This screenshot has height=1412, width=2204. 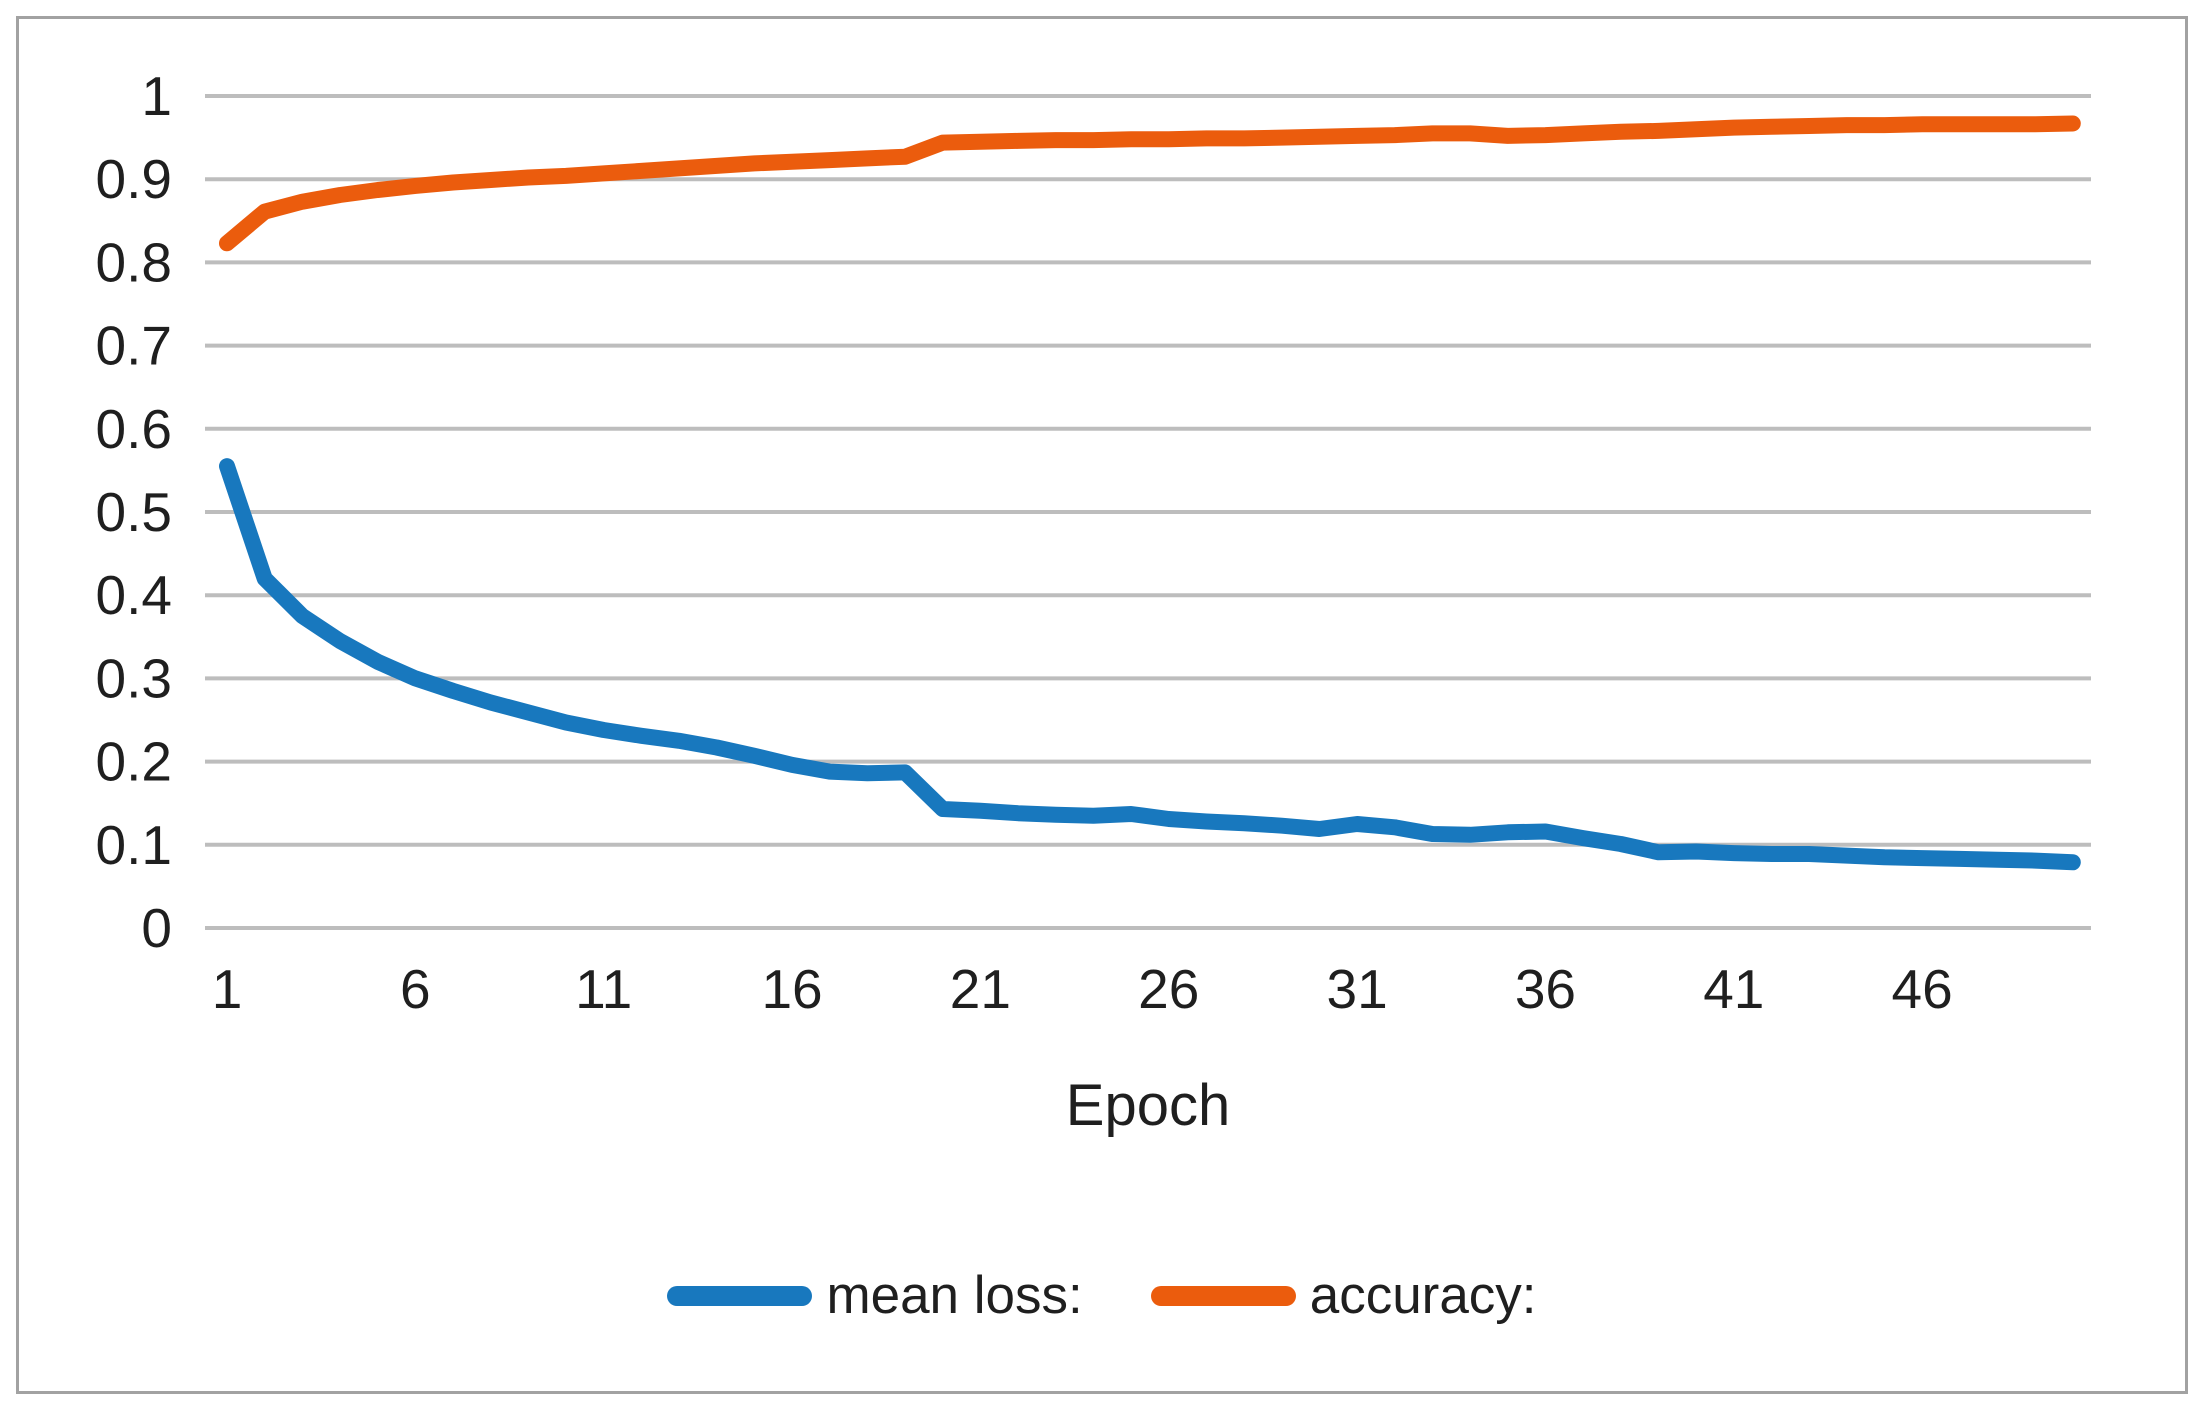 What do you see at coordinates (1102, 1295) in the screenshot?
I see `legend: mean loss: accuracy:` at bounding box center [1102, 1295].